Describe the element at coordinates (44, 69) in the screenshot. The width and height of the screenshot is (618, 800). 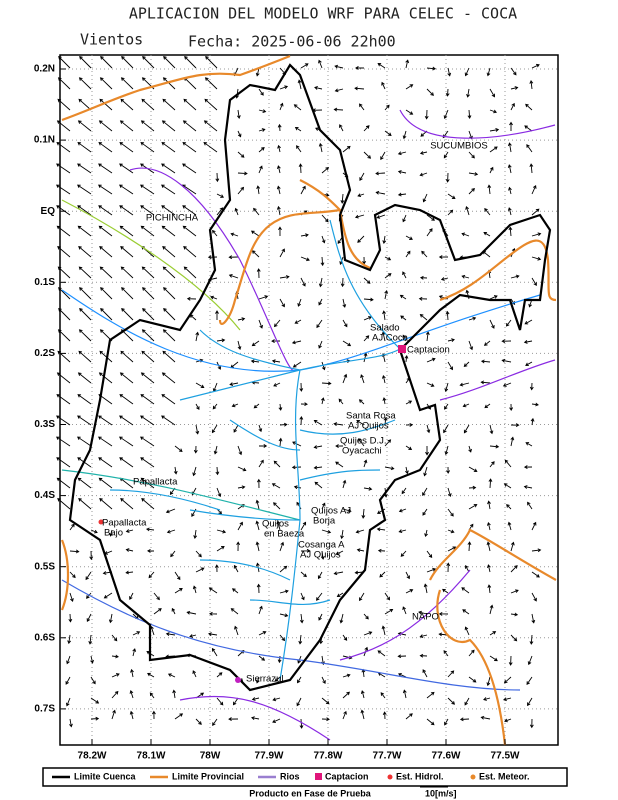
I see `lat-label: 0.2N` at that location.